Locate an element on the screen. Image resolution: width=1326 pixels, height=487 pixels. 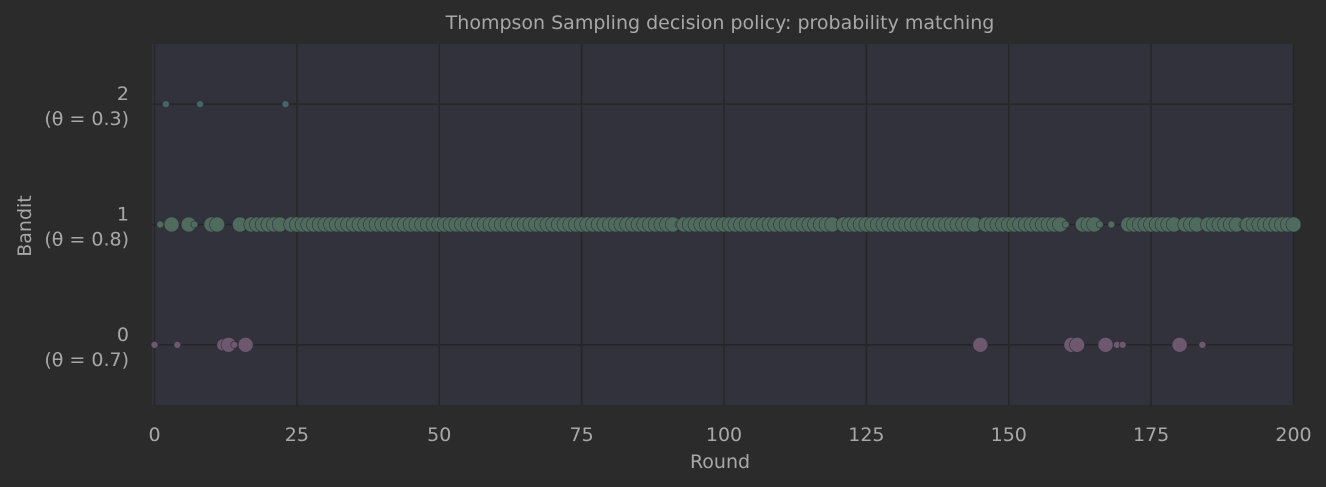
x-axis-label: Round is located at coordinates (720, 462).